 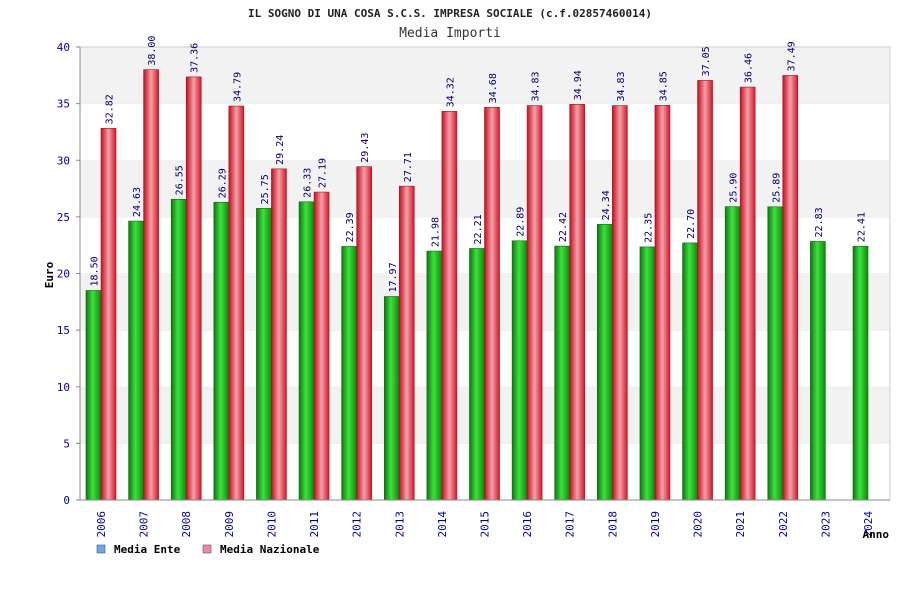 What do you see at coordinates (63, 160) in the screenshot?
I see `y-tick-label: 30` at bounding box center [63, 160].